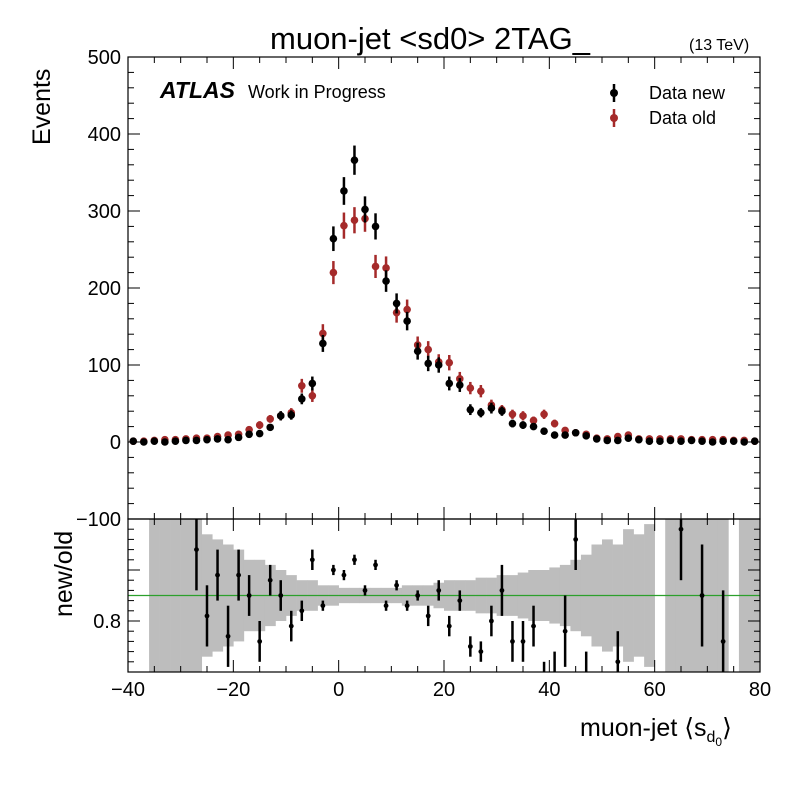 The image size is (800, 800). Describe the element at coordinates (656, 731) in the screenshot. I see `x-axis-label: muon-jet ⟨sd0⟩` at that location.